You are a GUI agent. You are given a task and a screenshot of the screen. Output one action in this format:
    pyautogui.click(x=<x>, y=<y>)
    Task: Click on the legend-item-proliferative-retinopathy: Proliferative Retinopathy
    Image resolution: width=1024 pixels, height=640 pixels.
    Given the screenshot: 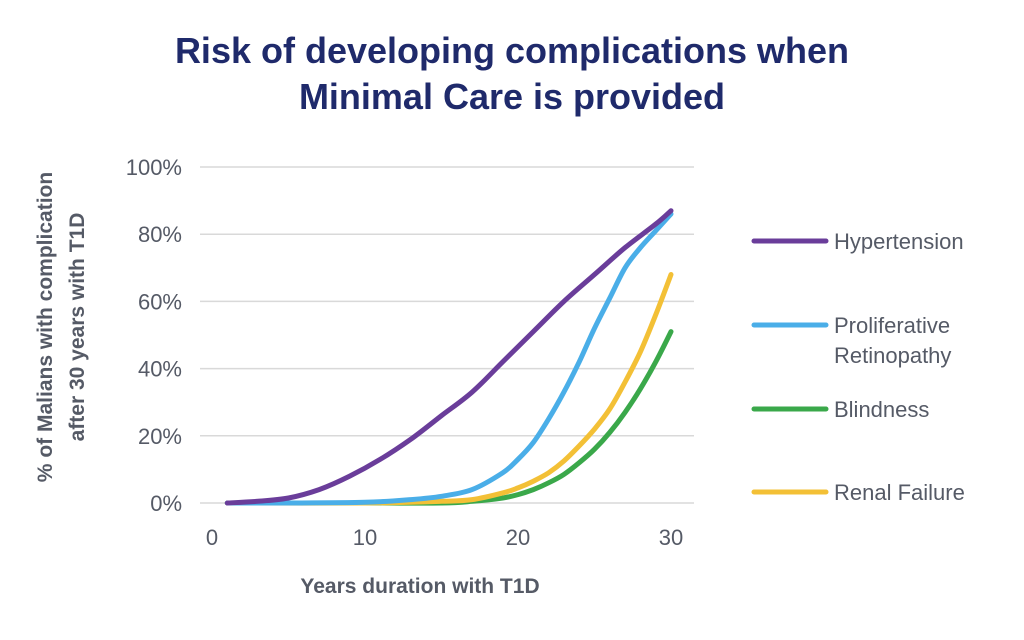 What is the action you would take?
    pyautogui.click(x=851, y=340)
    